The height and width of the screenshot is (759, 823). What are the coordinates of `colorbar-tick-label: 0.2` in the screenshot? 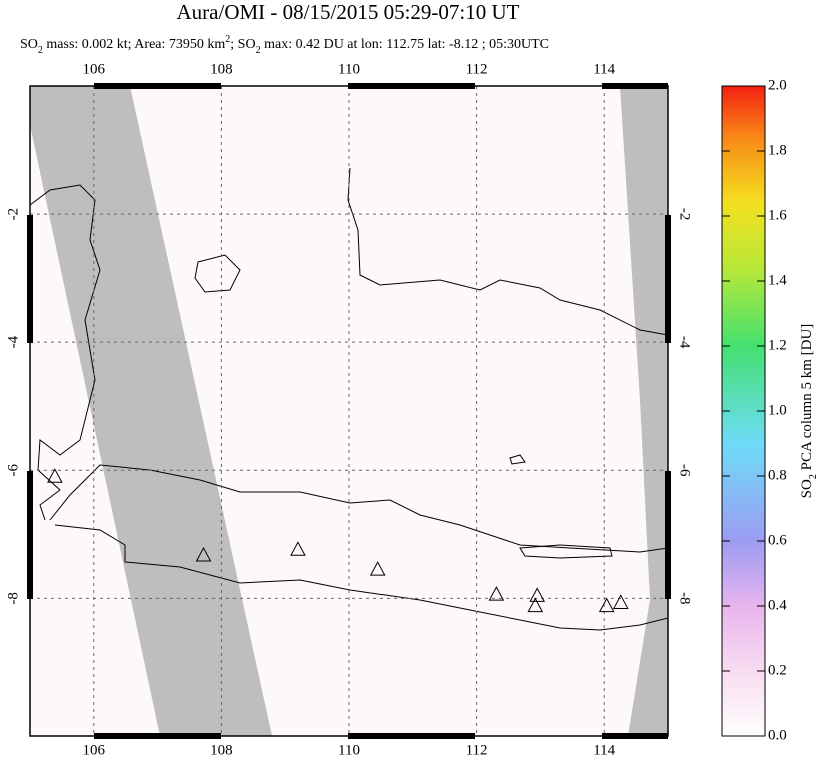 It's located at (777, 670).